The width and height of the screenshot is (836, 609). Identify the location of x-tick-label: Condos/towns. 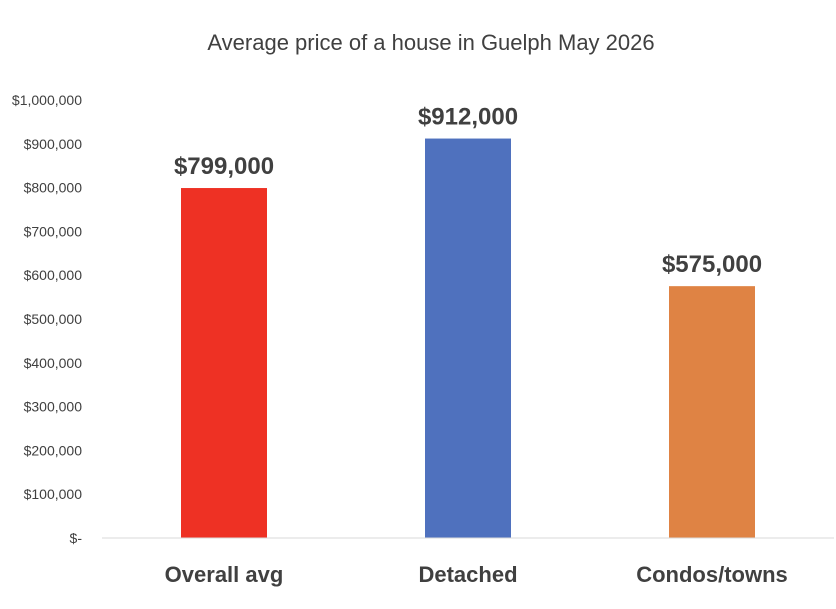
(712, 574).